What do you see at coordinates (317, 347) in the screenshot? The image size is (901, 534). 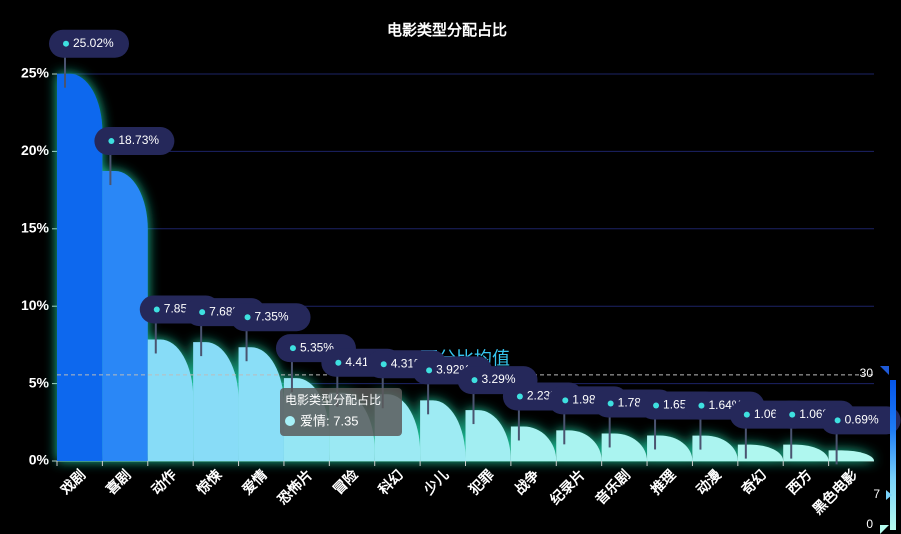 I see `value-label: 5.35%` at bounding box center [317, 347].